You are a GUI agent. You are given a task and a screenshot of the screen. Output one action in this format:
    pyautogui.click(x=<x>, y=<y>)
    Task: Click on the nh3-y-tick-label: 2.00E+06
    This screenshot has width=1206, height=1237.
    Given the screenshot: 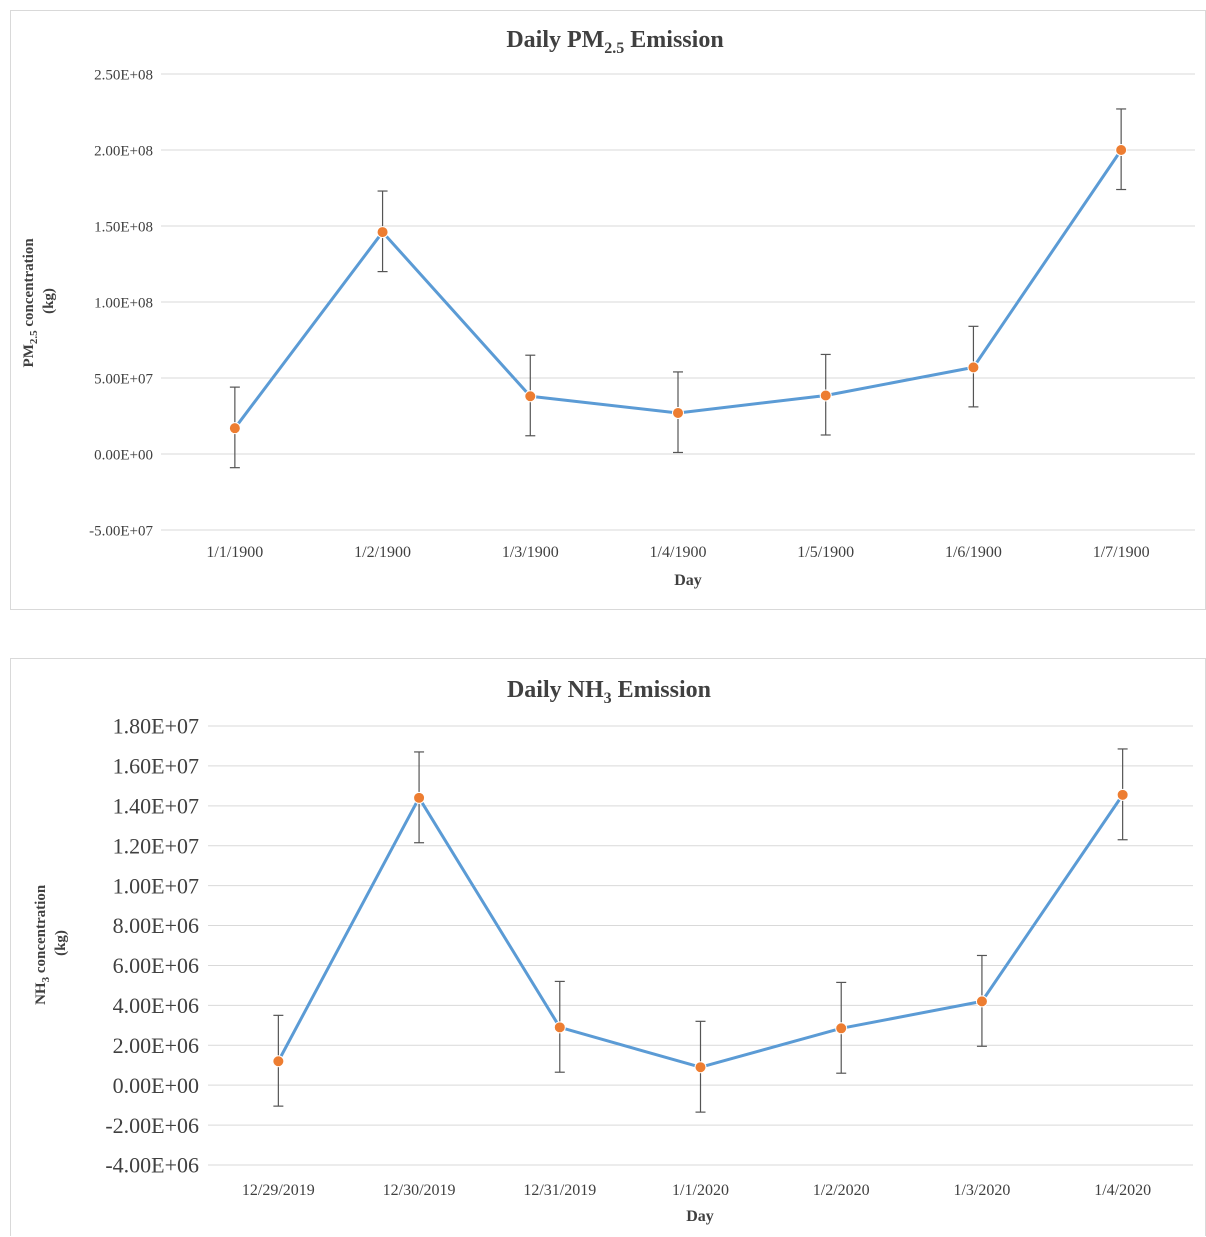 What is the action you would take?
    pyautogui.click(x=156, y=1045)
    